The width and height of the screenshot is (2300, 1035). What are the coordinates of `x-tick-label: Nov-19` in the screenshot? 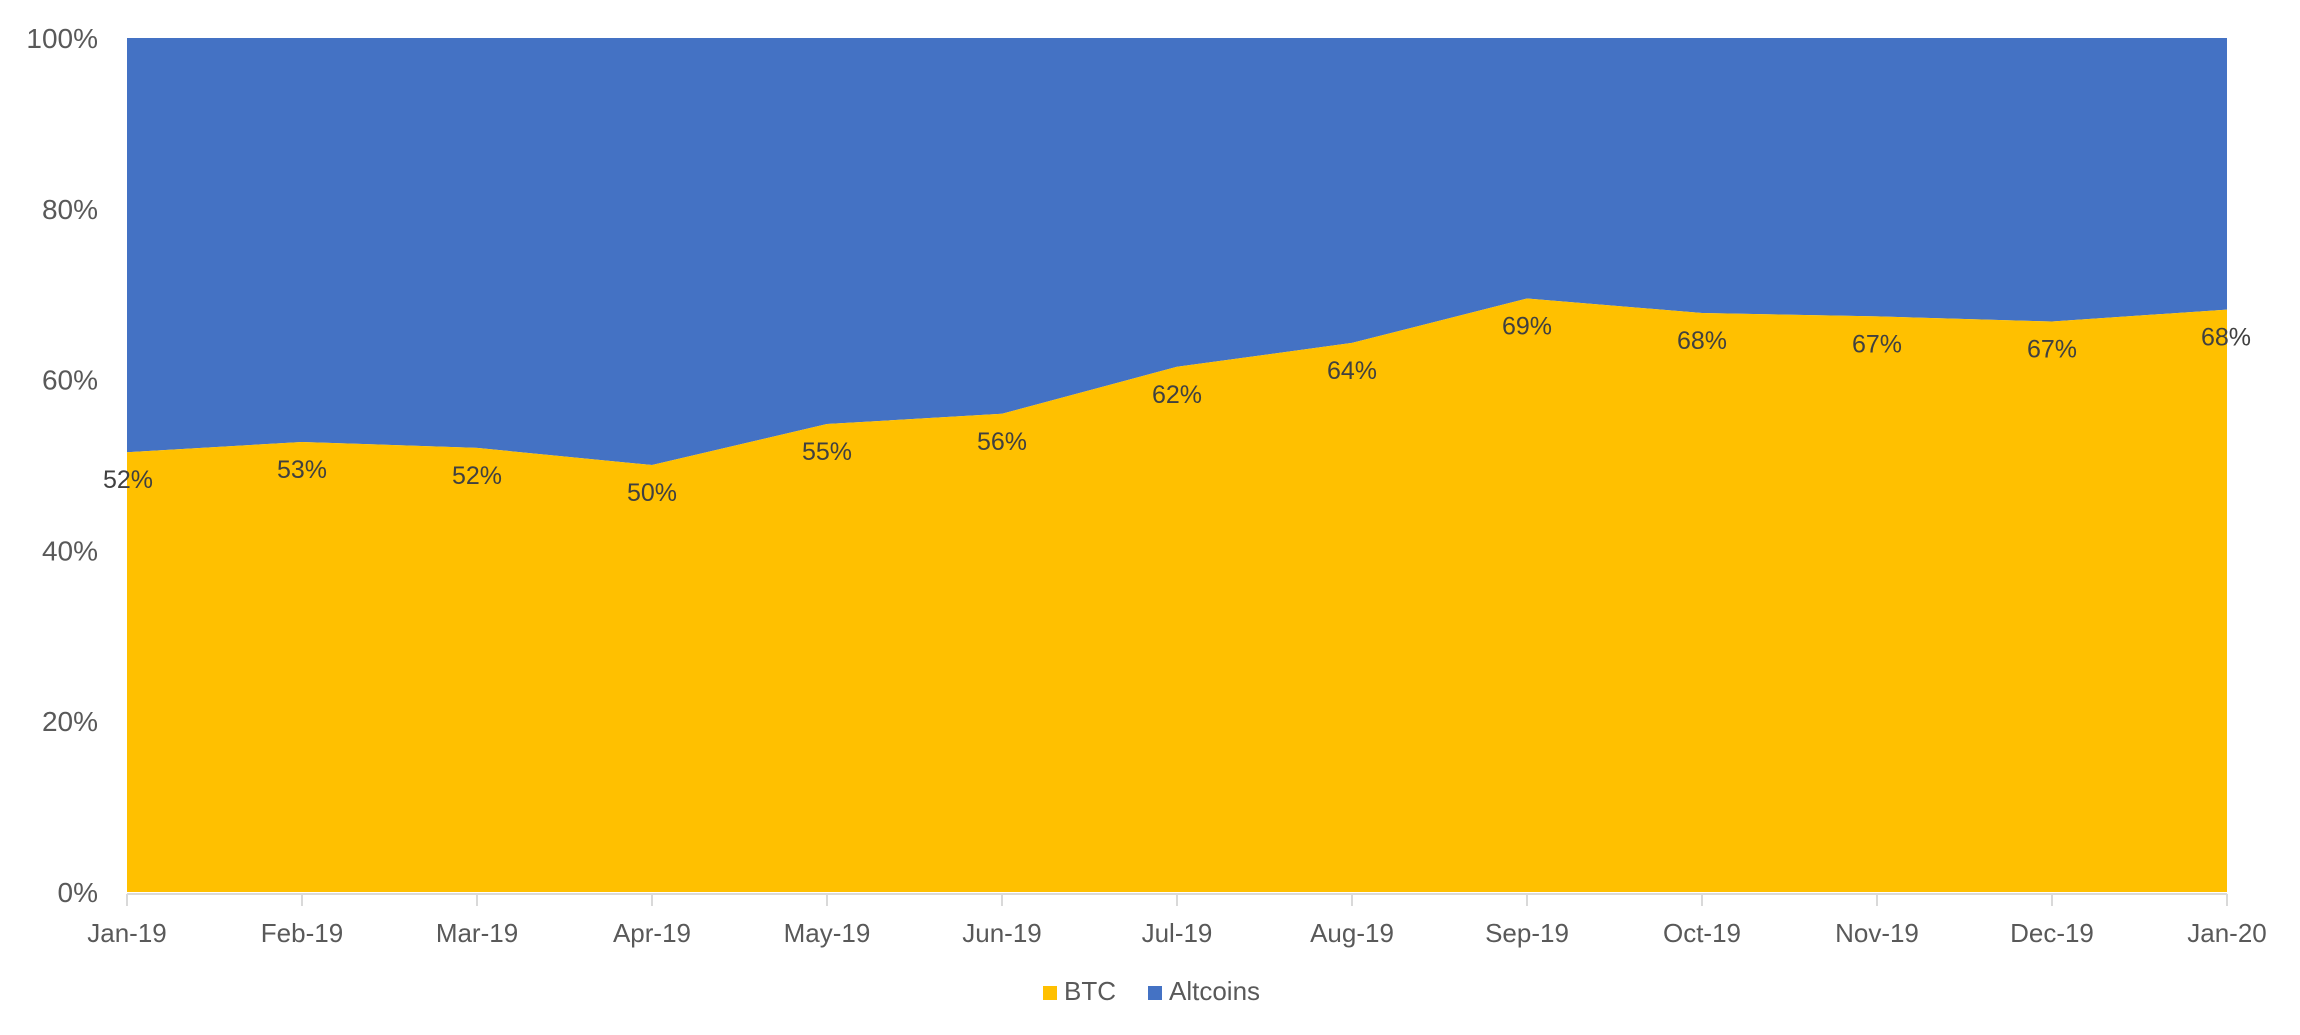 It's located at (1877, 933).